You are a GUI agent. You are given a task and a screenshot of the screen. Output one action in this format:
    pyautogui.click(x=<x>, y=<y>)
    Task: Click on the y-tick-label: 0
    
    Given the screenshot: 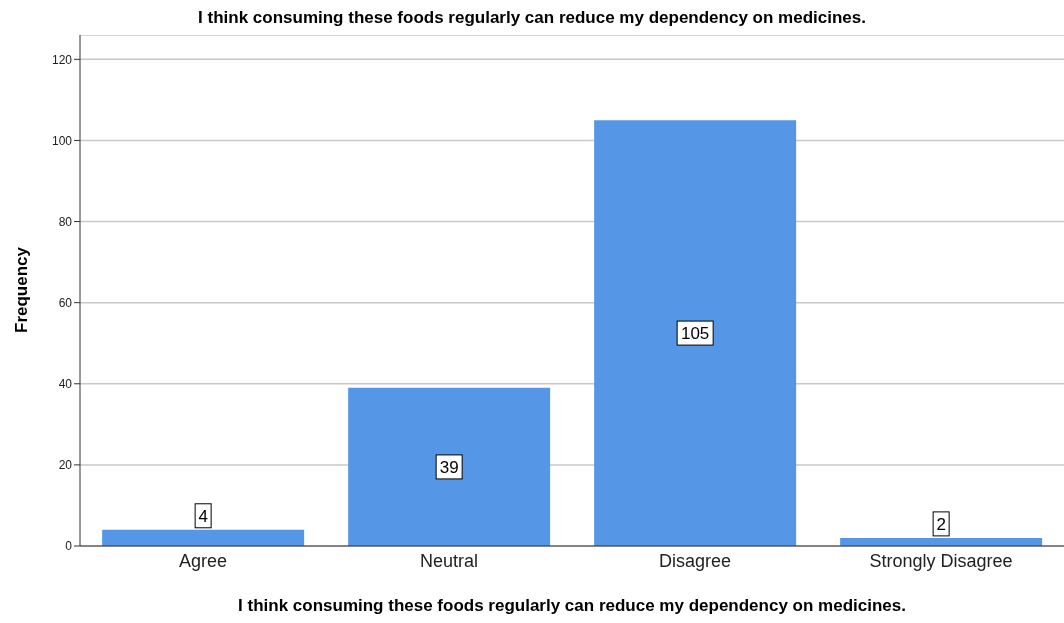 What is the action you would take?
    pyautogui.click(x=69, y=546)
    